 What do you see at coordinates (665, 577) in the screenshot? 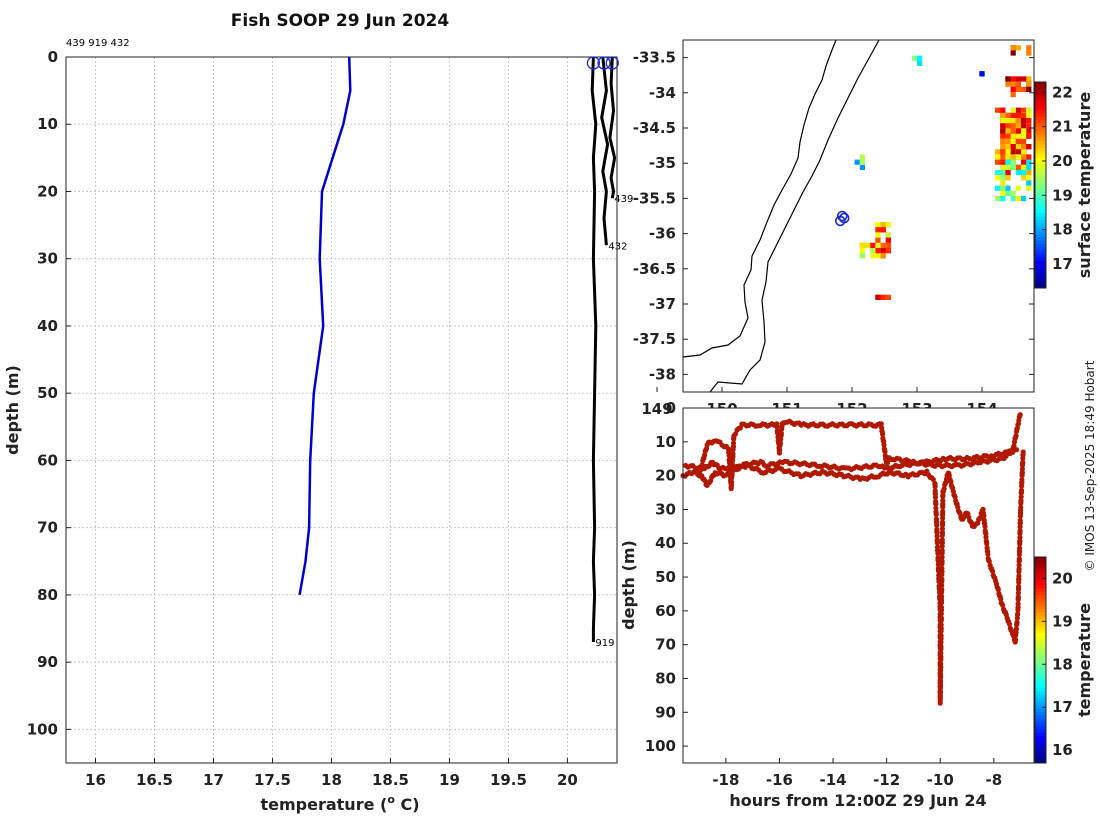
I see `y-tick-label: 50` at bounding box center [665, 577].